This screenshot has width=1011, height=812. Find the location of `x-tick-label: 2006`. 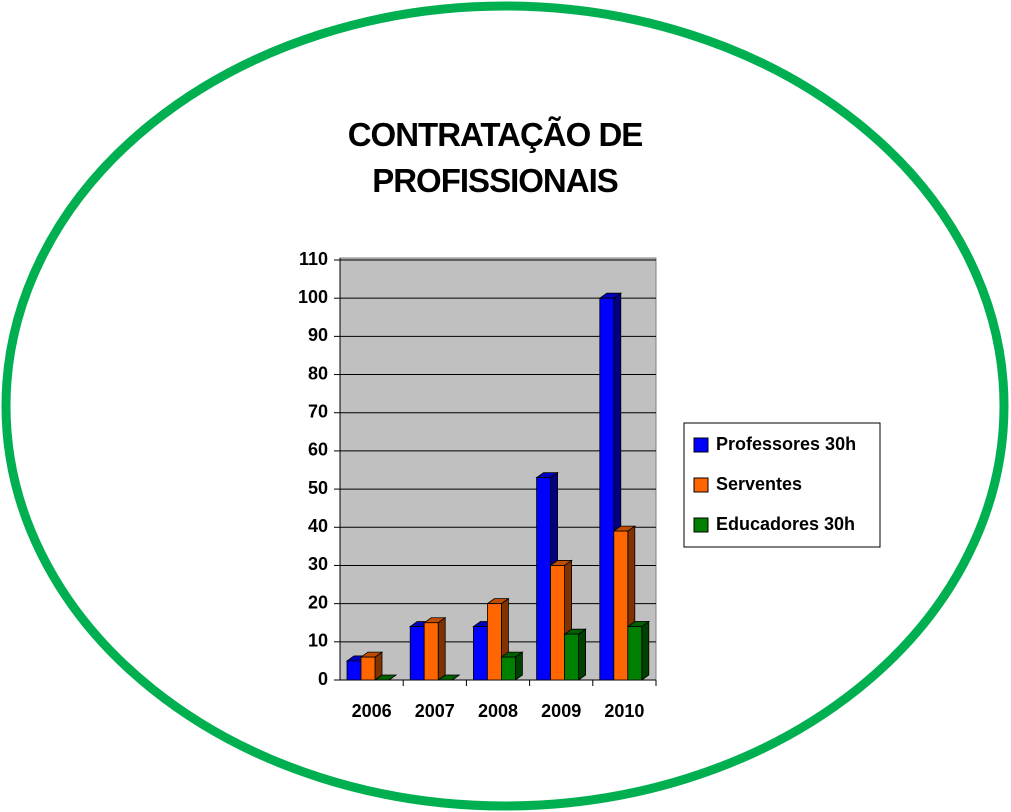

x-tick-label: 2006 is located at coordinates (372, 711).